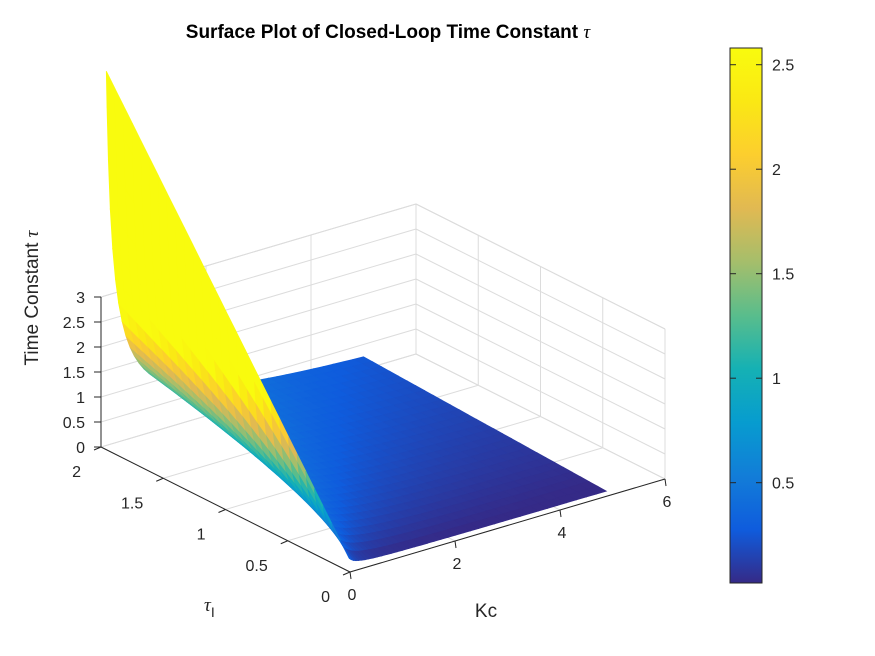  What do you see at coordinates (257, 566) in the screenshot?
I see `y-tick-label: 0.5` at bounding box center [257, 566].